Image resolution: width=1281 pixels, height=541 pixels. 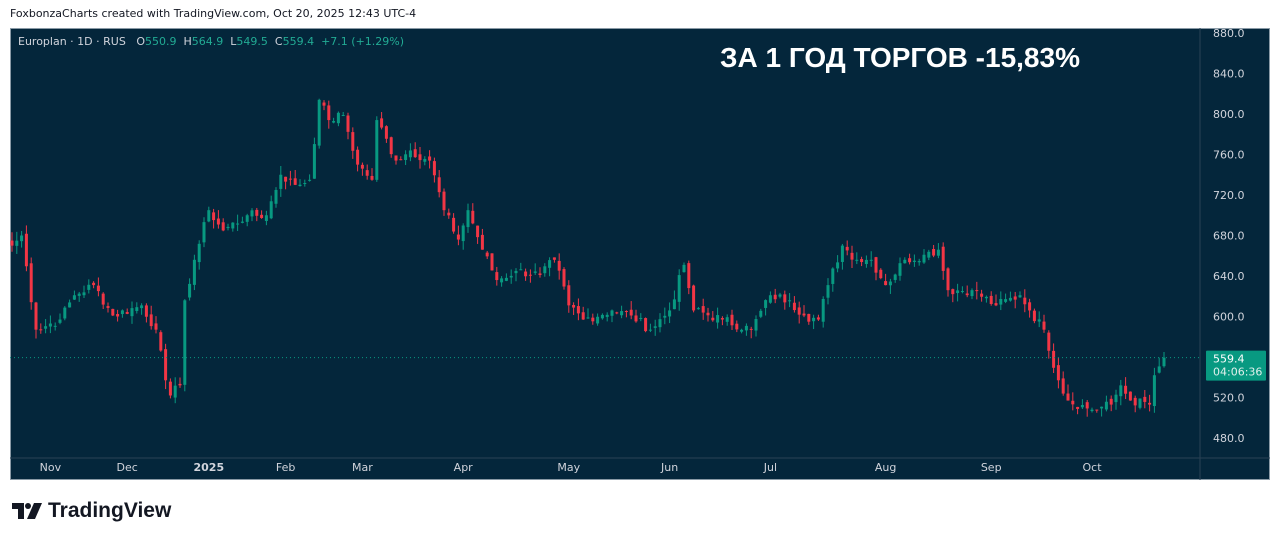 I want to click on change-value: +7.1 (+1.29%), so click(x=363, y=41).